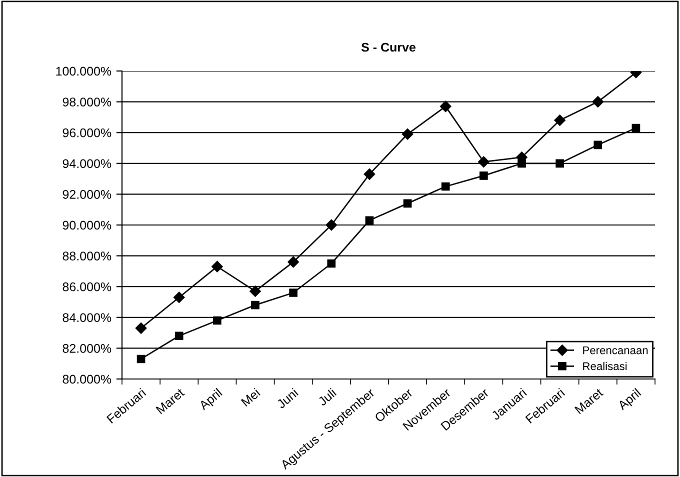  I want to click on y-tick-label: 92.000%, so click(87, 194).